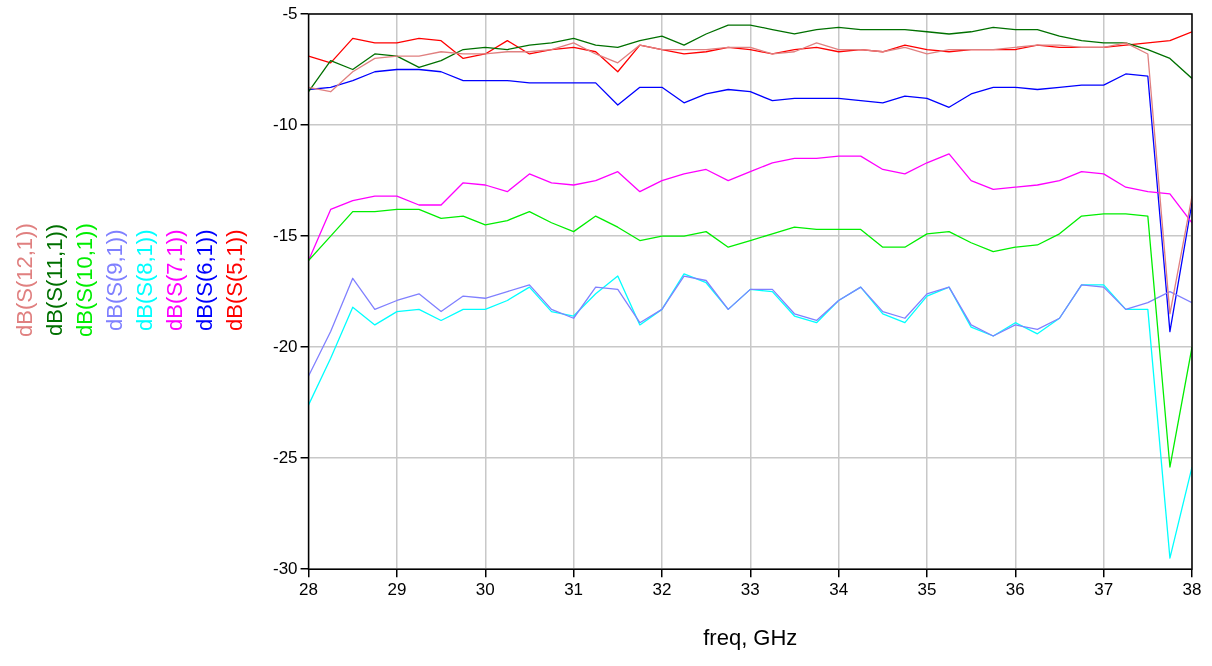 This screenshot has height=666, width=1212. What do you see at coordinates (309, 590) in the screenshot?
I see `x-tick-label: 28` at bounding box center [309, 590].